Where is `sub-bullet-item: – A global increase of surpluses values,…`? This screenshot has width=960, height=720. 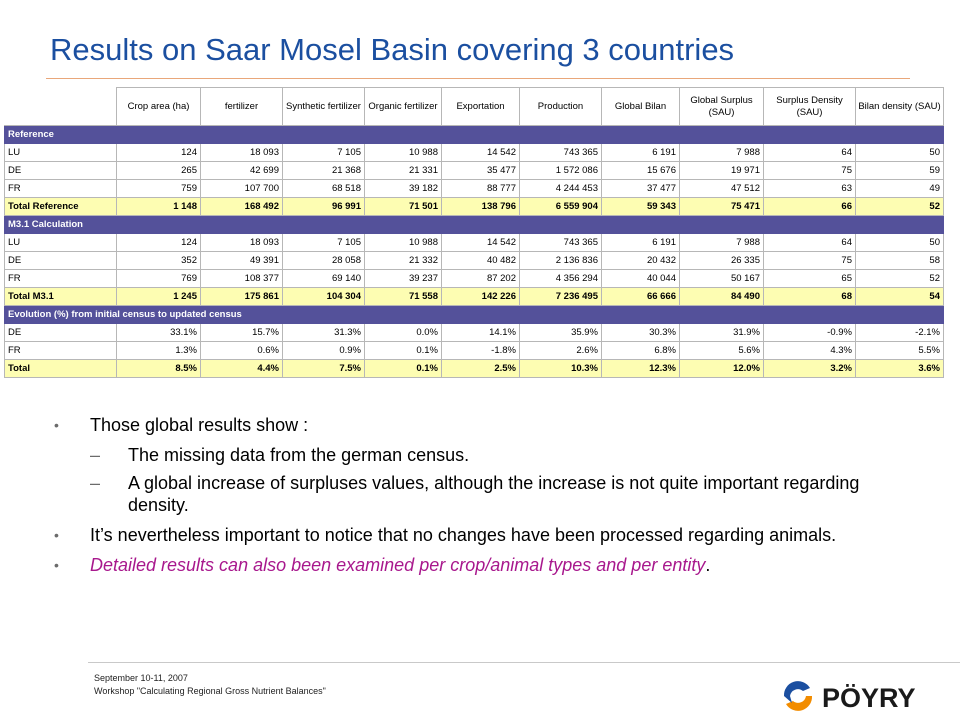
sub-bullet-item: – A global increase of surpluses values,… is located at coordinates (479, 494).